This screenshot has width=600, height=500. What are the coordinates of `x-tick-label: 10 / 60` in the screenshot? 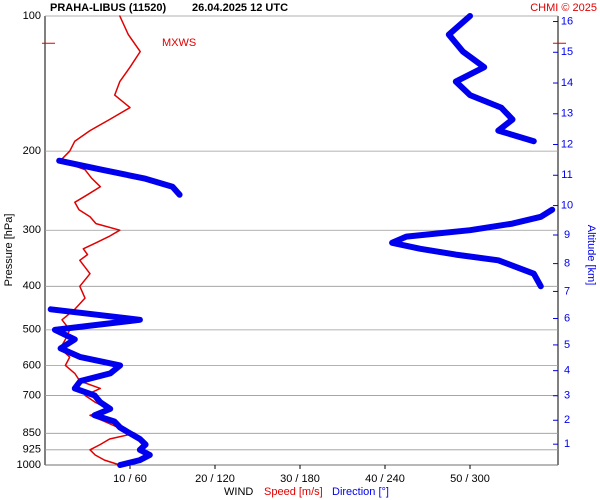 It's located at (130, 479).